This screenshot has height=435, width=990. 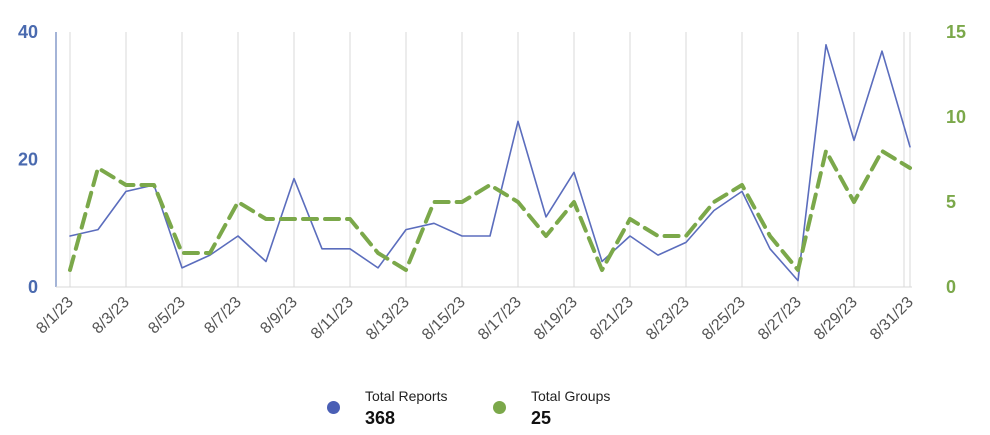 I want to click on x-tick-label: 8/7/23, so click(x=223, y=316).